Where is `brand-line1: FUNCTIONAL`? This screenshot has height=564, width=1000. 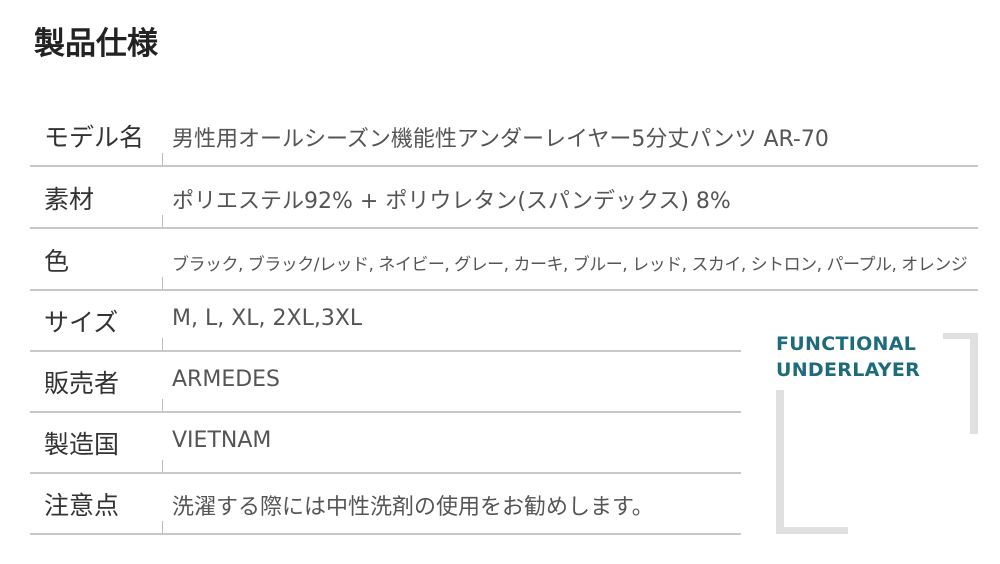 brand-line1: FUNCTIONAL is located at coordinates (846, 344).